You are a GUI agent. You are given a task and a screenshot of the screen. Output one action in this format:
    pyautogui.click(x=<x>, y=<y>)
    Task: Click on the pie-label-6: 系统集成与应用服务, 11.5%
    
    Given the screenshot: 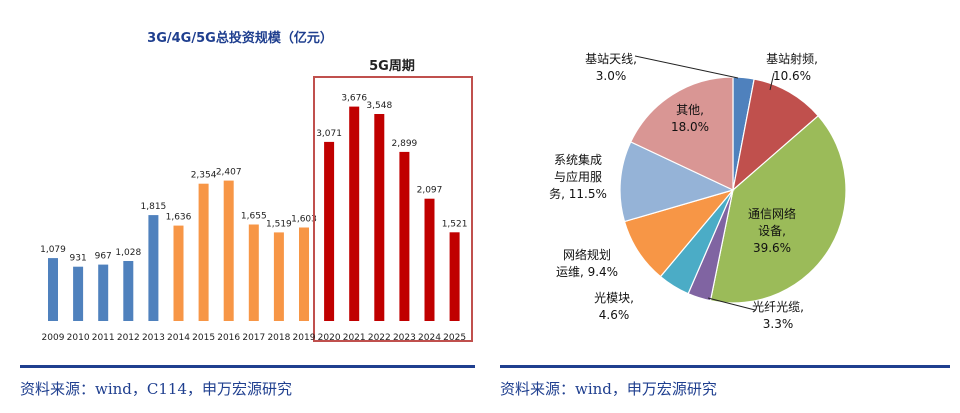 What is the action you would take?
    pyautogui.click(x=578, y=176)
    